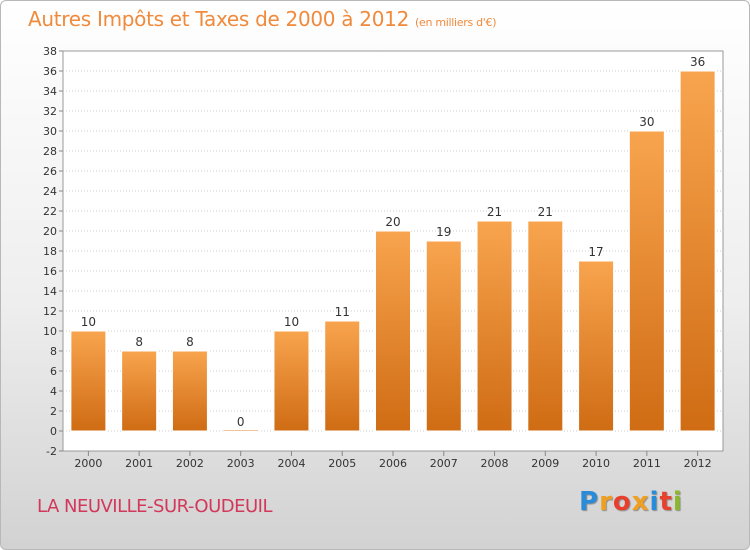  Describe the element at coordinates (240, 430) in the screenshot. I see `bar-2003` at that location.